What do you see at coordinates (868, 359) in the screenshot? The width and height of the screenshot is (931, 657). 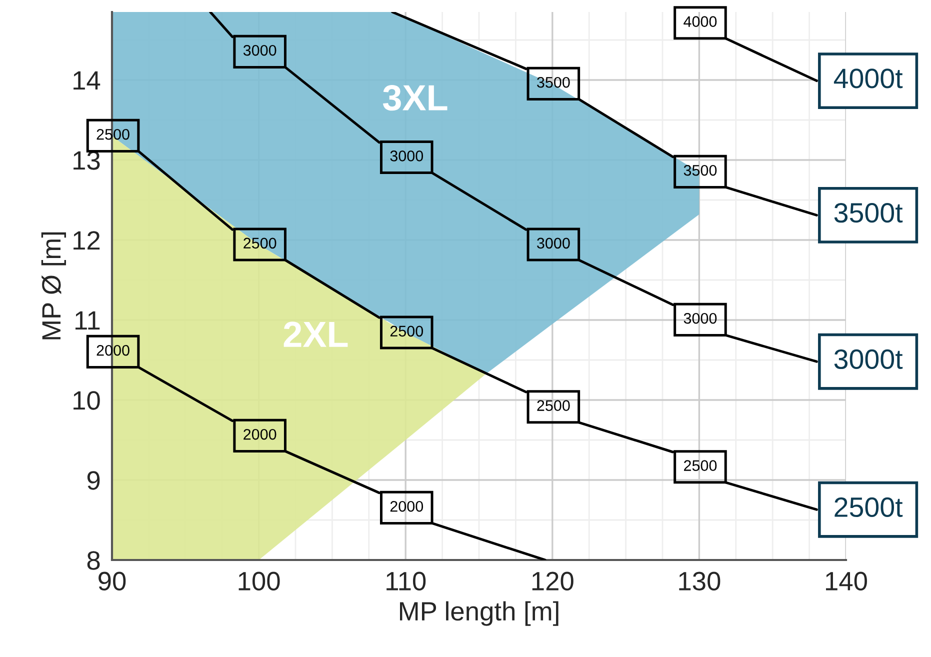 I see `series-label: 3000t` at bounding box center [868, 359].